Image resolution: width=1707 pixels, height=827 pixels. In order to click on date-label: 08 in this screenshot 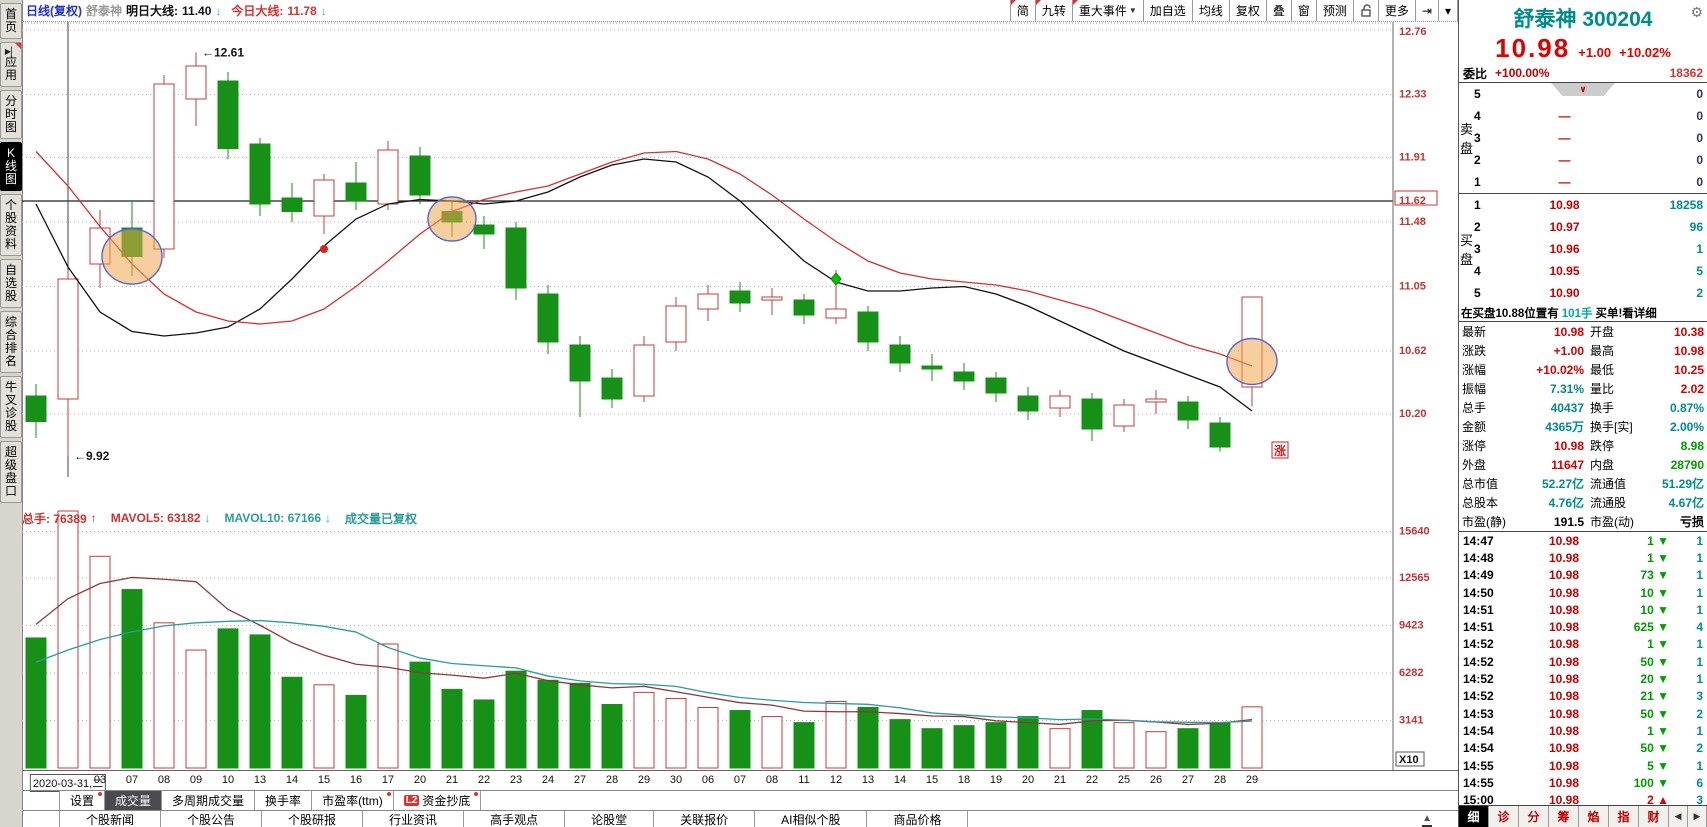, I will do `click(772, 780)`.